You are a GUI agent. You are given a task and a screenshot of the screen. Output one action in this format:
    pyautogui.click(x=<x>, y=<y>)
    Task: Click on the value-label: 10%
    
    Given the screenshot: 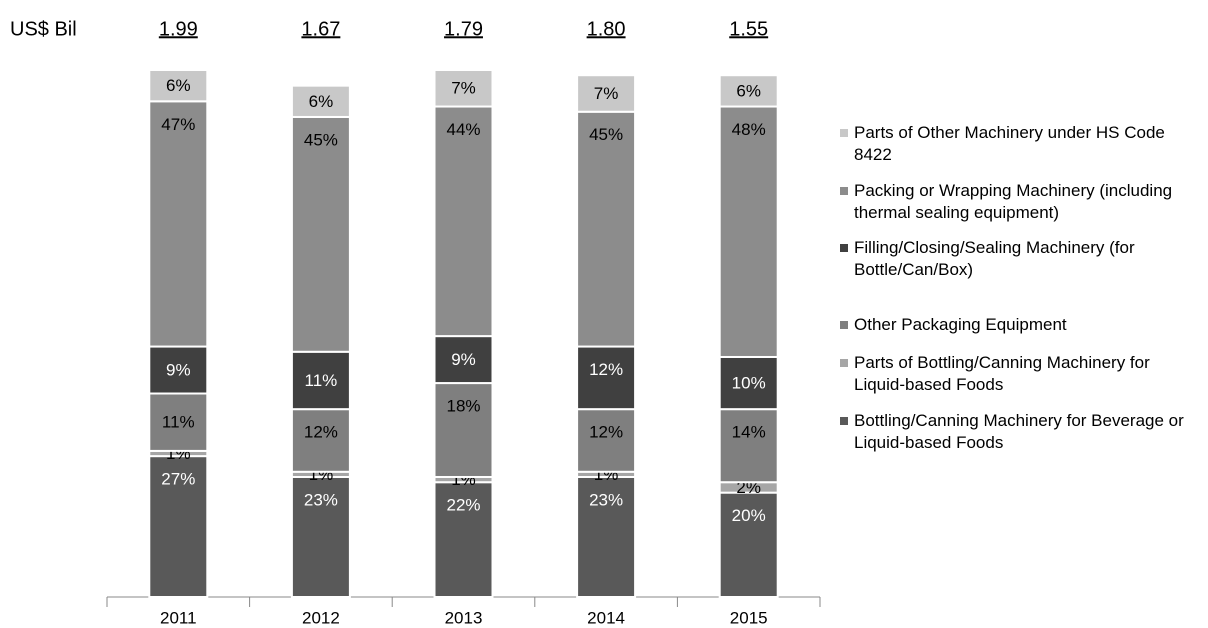 What is the action you would take?
    pyautogui.click(x=749, y=383)
    